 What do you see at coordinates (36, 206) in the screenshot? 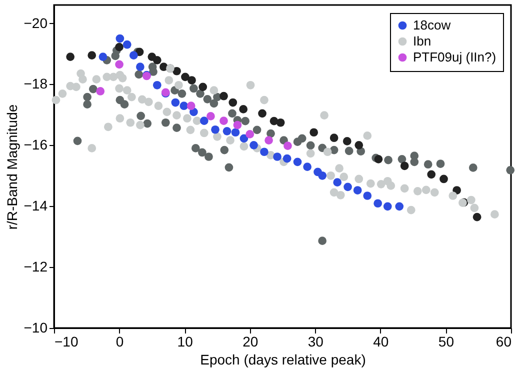
I see `y-tick-label: −14` at bounding box center [36, 206].